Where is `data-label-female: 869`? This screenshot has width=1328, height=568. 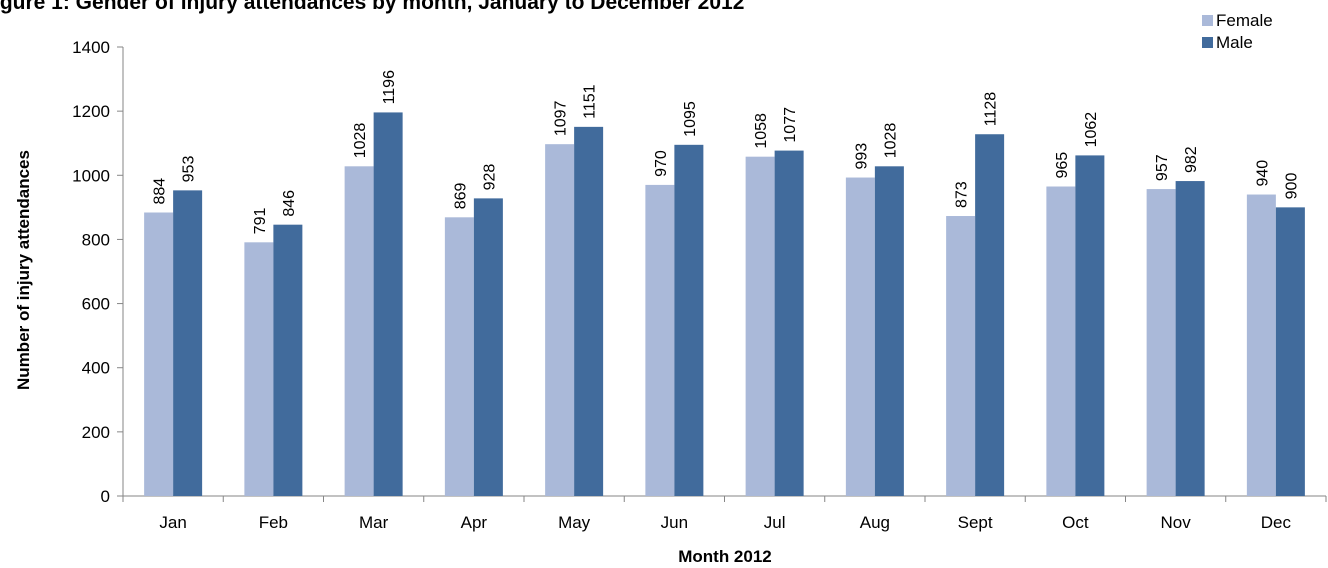 data-label-female: 869 is located at coordinates (460, 196).